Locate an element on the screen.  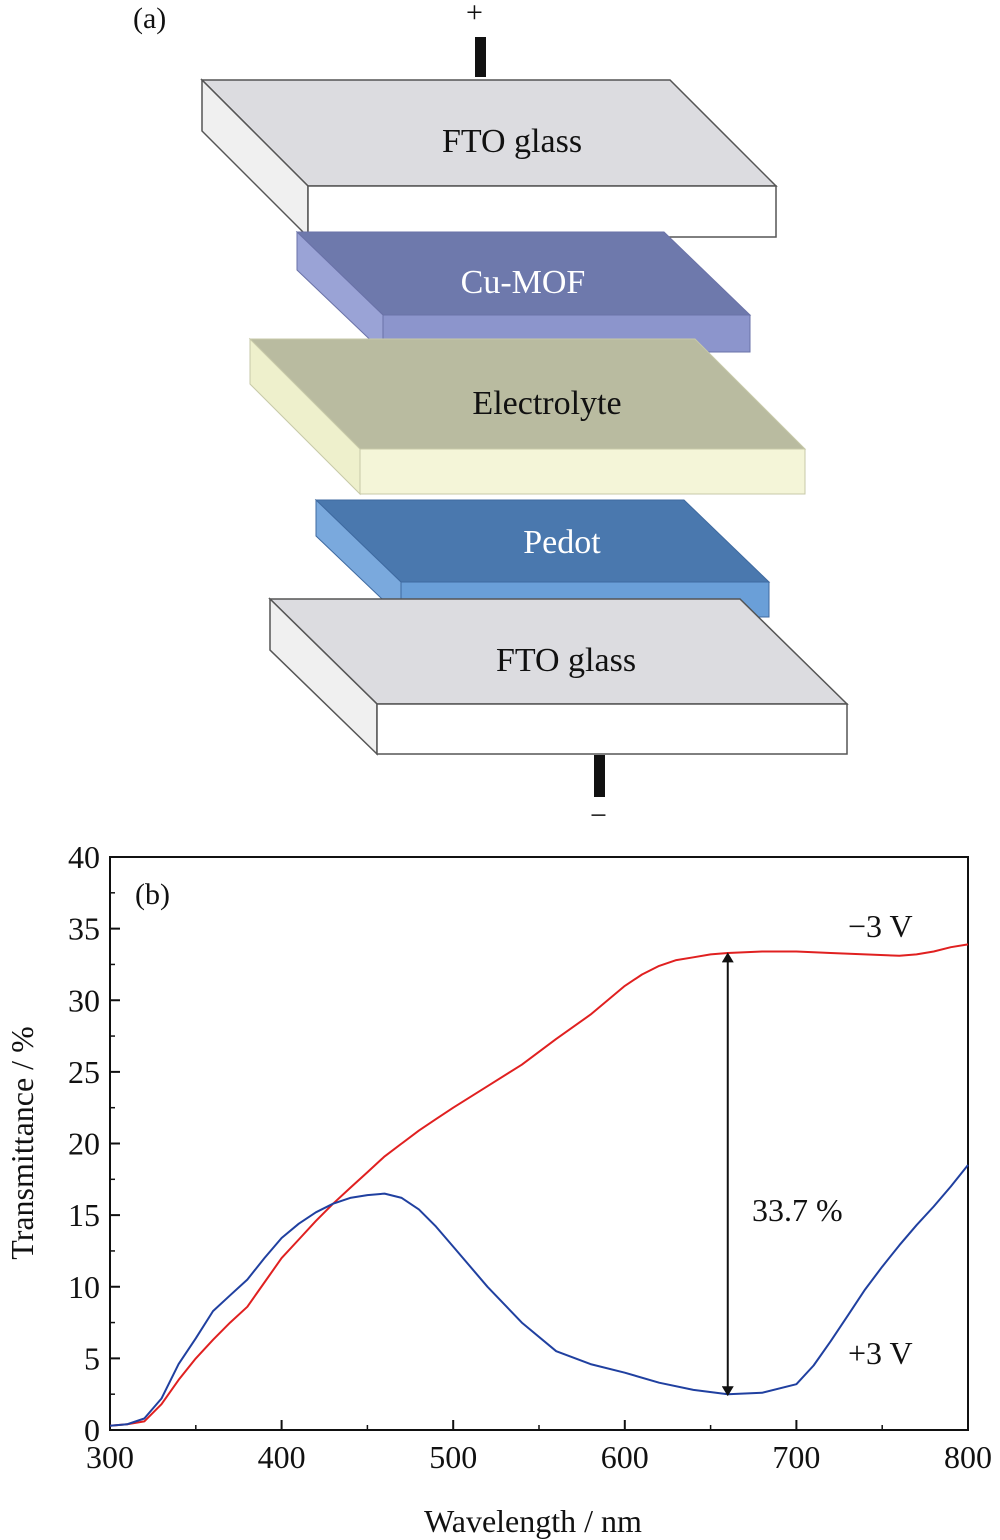
y-tick-label: 0 is located at coordinates (92, 1430).